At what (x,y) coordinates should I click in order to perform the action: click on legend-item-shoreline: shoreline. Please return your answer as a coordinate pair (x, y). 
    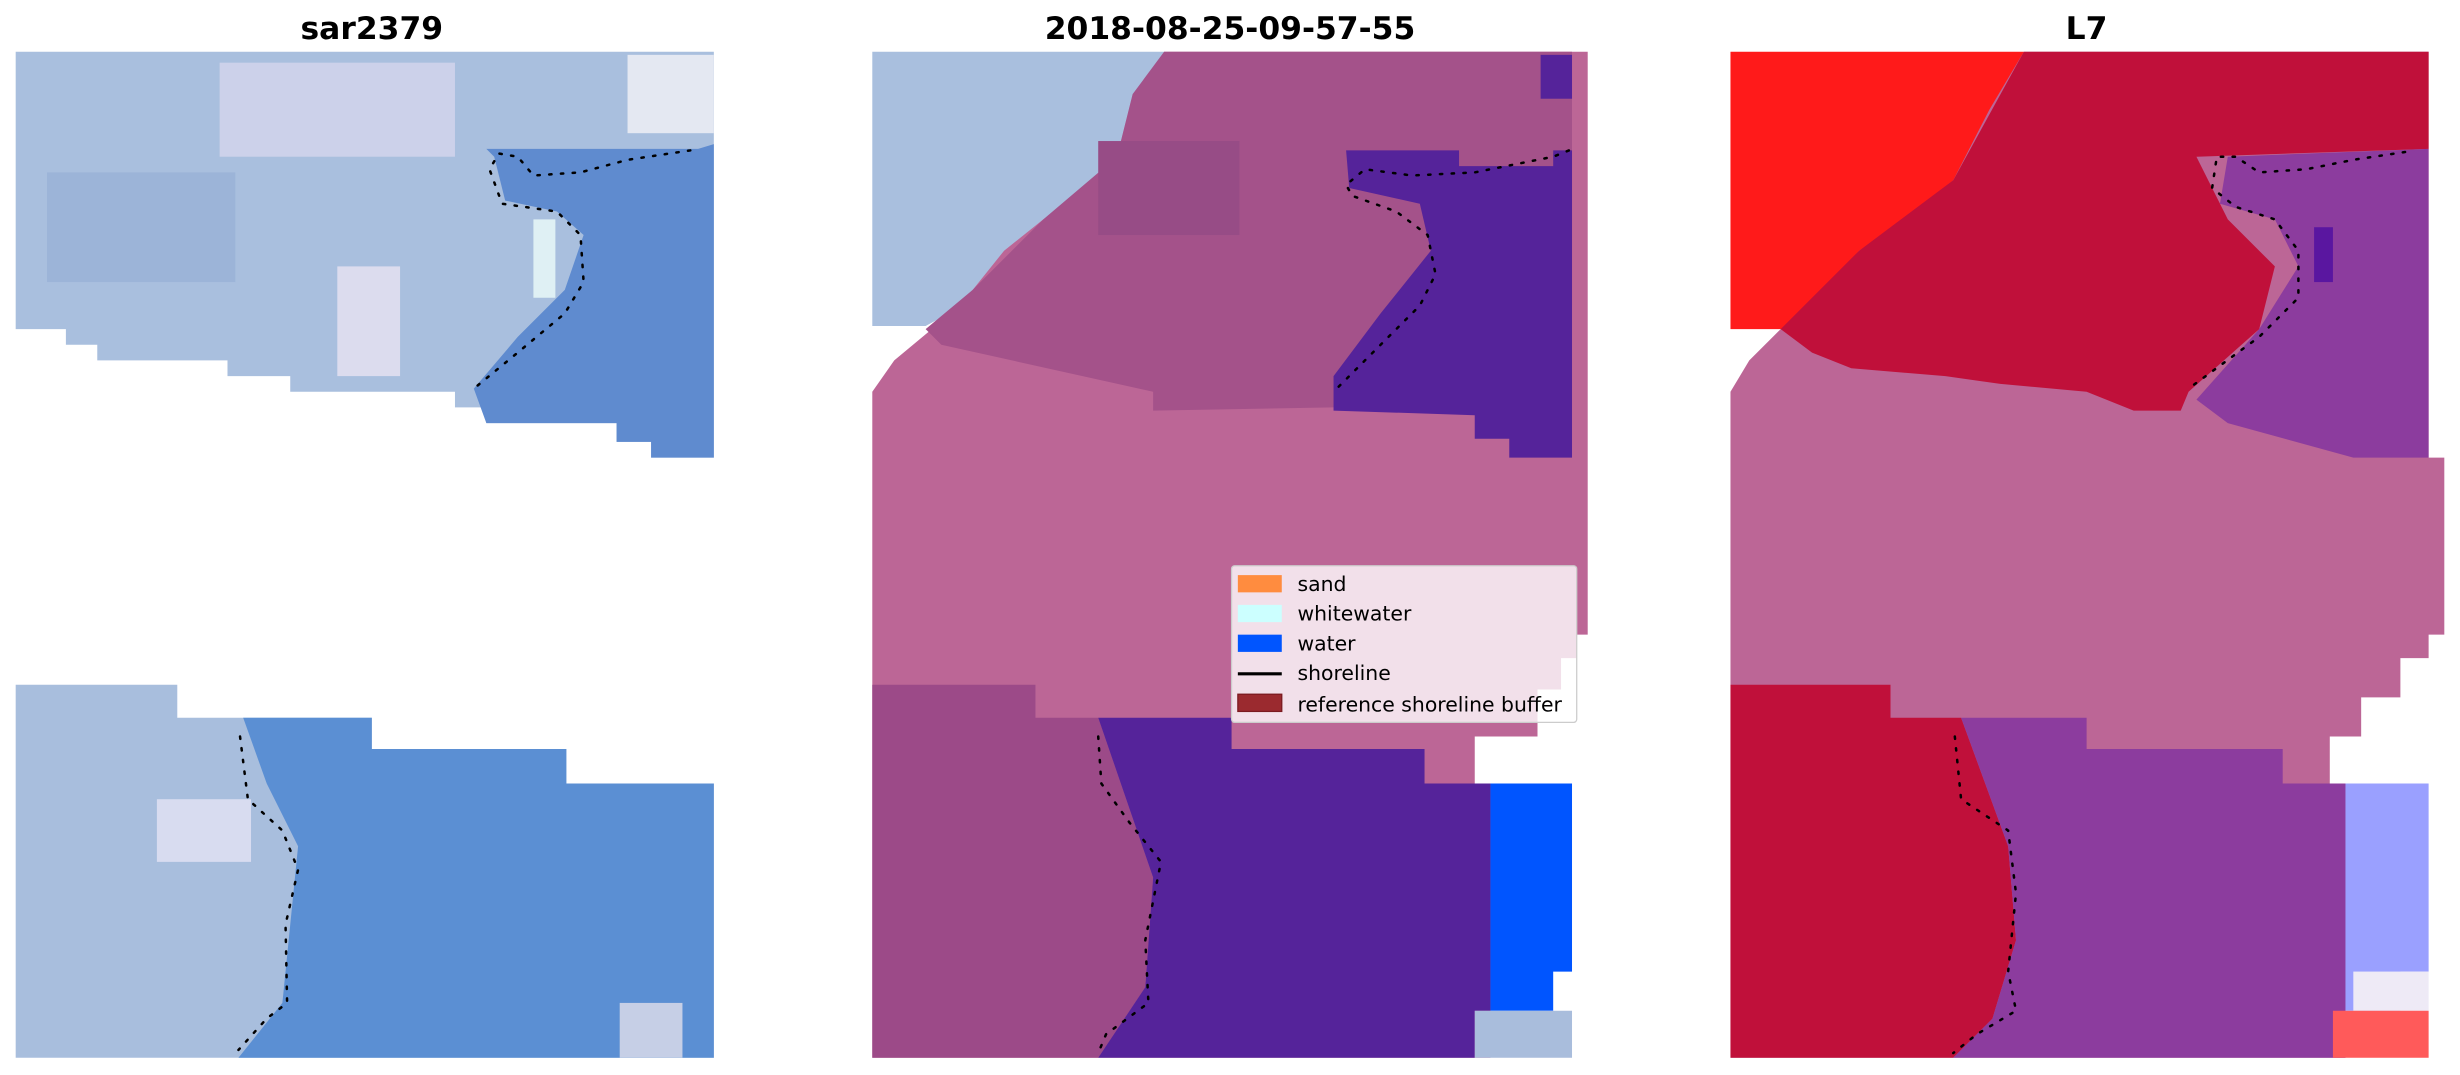
    Looking at the image, I should click on (1314, 673).